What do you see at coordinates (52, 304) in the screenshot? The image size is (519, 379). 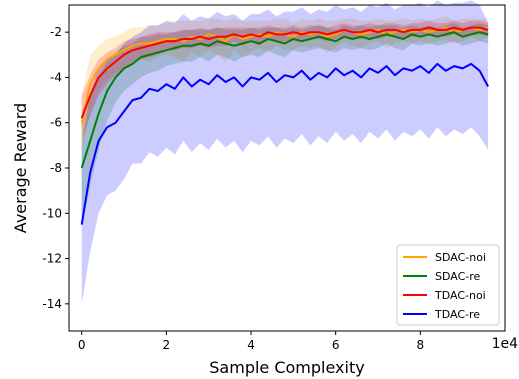 I see `y-tick-label: -14` at bounding box center [52, 304].